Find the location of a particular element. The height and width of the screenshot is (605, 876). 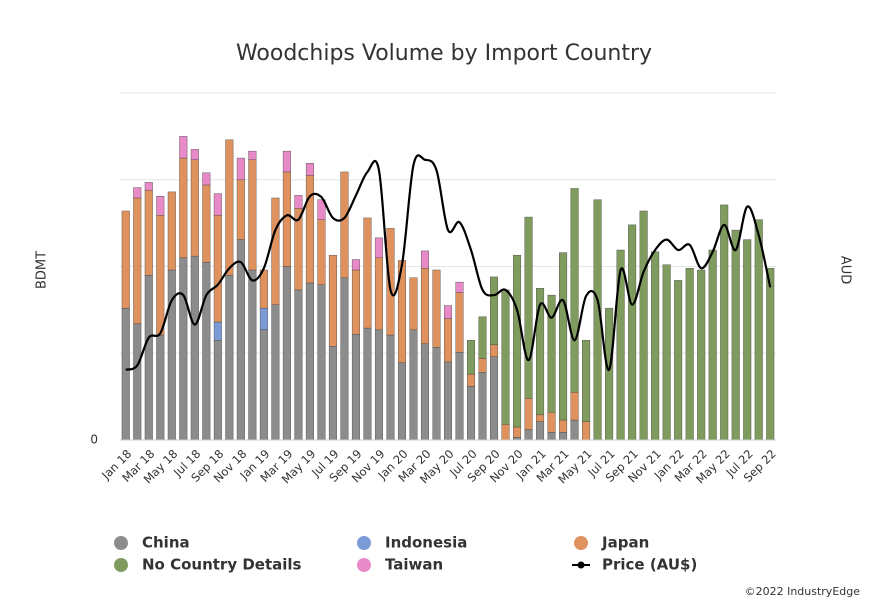

legend-label: Japan is located at coordinates (625, 543).